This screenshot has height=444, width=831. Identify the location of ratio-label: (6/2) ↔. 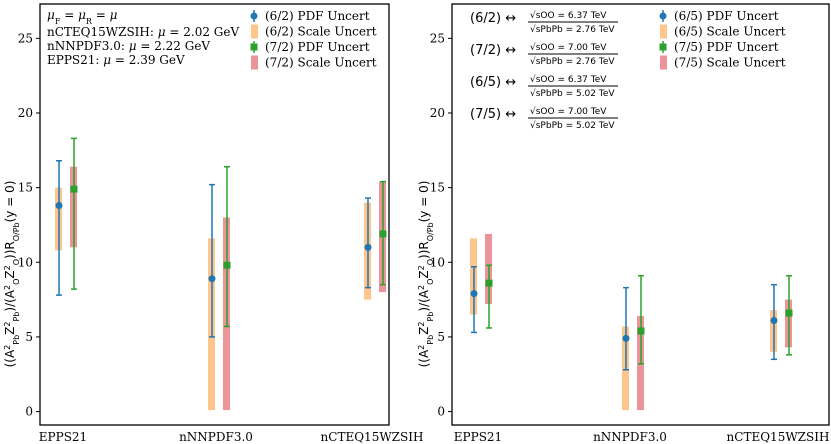
(493, 18).